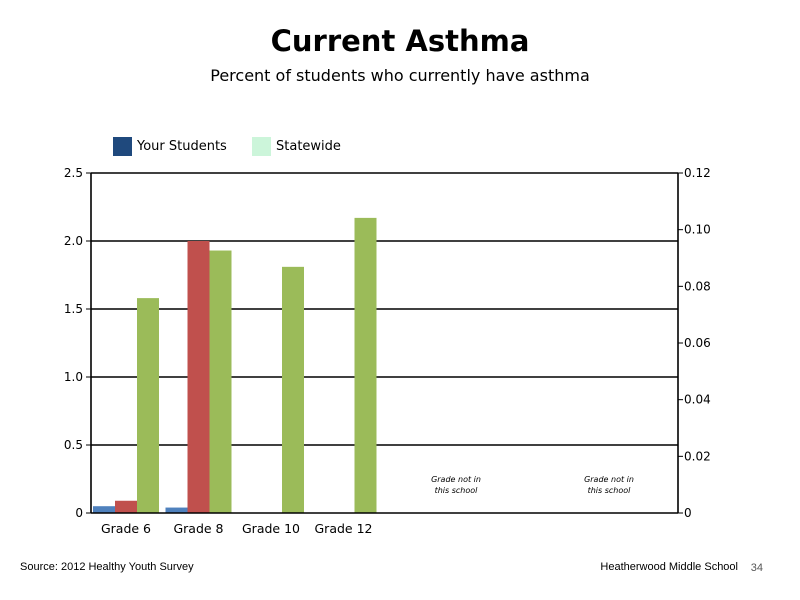 The width and height of the screenshot is (800, 600). Describe the element at coordinates (198, 528) in the screenshot. I see `x-tick-label: Grade 8` at that location.